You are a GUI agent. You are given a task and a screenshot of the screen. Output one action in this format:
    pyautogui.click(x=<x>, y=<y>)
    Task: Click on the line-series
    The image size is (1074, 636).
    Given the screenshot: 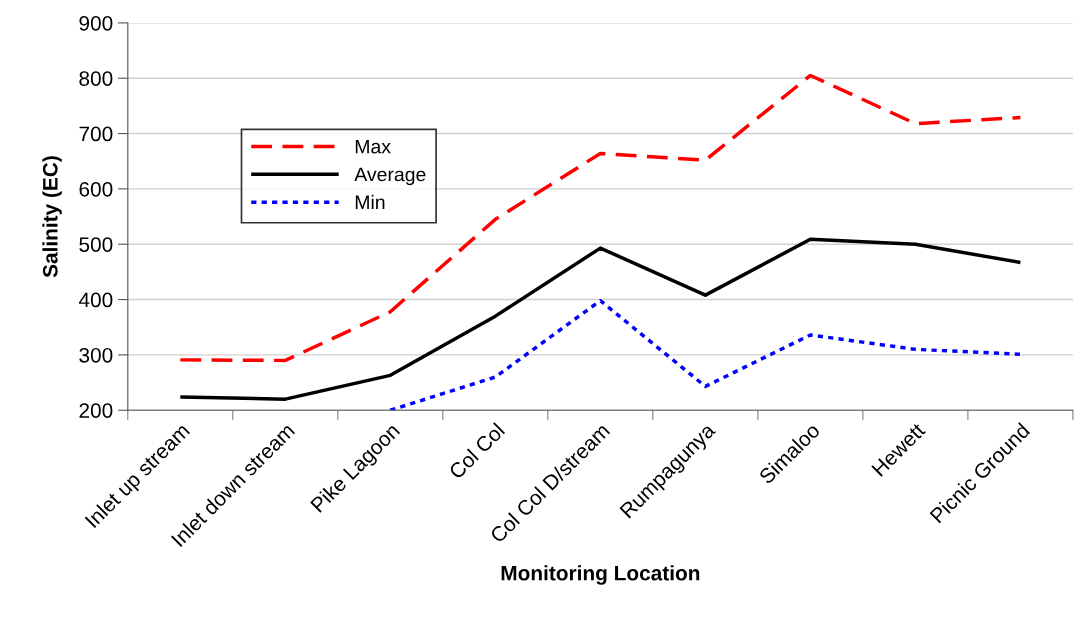 What is the action you would take?
    pyautogui.click(x=705, y=354)
    